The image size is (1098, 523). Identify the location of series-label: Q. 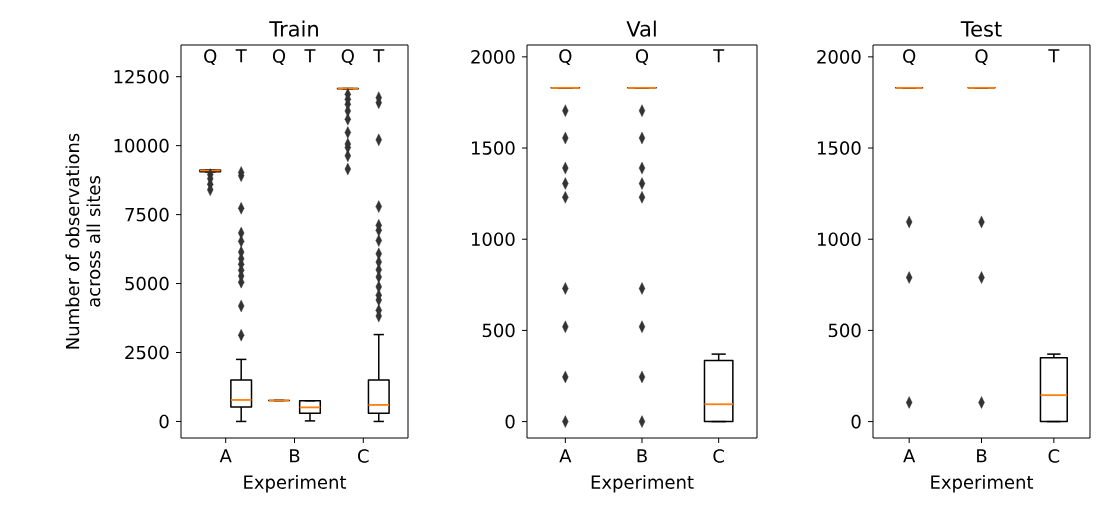
(347, 57).